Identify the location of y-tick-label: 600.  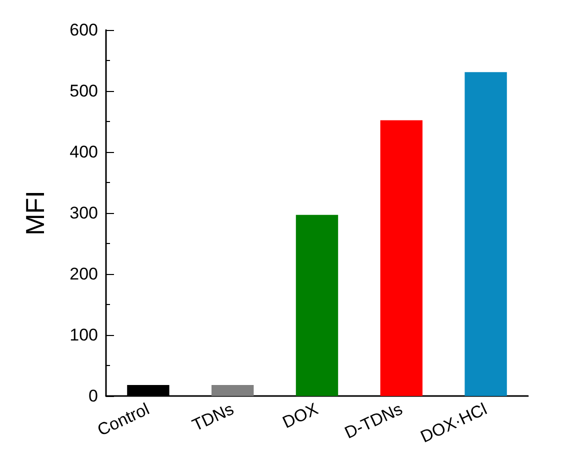
(84, 30).